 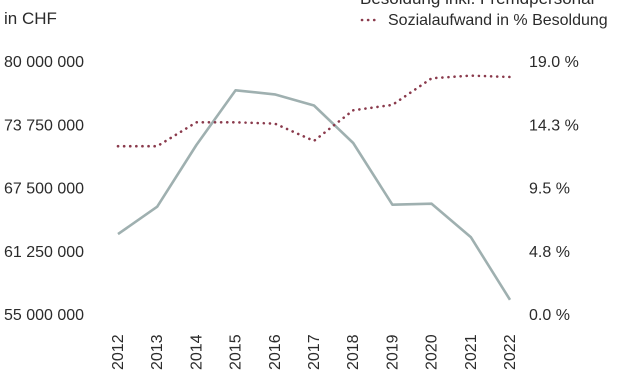 What do you see at coordinates (477, 4) in the screenshot?
I see `chart-title: Besoldung inkl. Fremdpersonal` at bounding box center [477, 4].